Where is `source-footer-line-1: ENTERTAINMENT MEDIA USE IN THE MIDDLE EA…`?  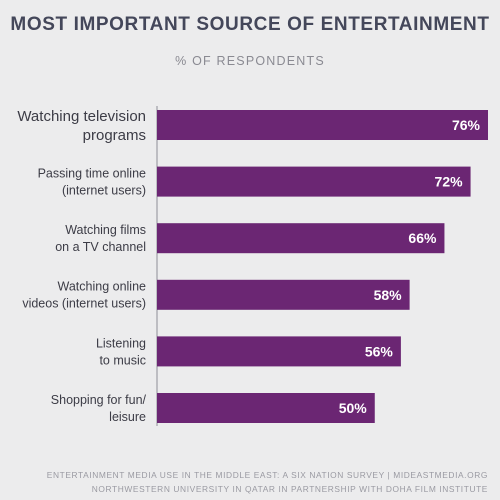 source-footer-line-1: ENTERTAINMENT MEDIA USE IN THE MIDDLE EA… is located at coordinates (267, 475).